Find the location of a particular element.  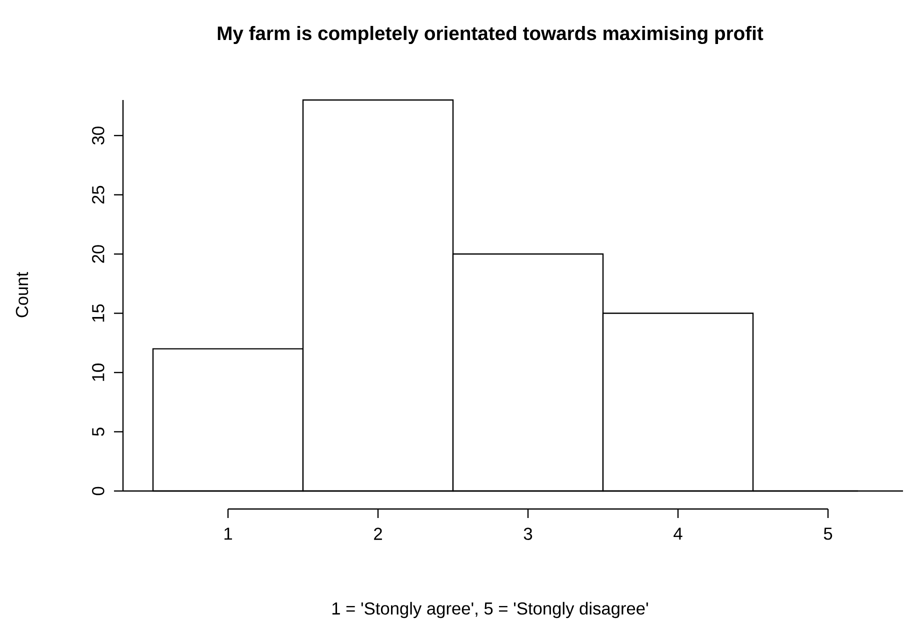

x-tick-label: 1 is located at coordinates (228, 534).